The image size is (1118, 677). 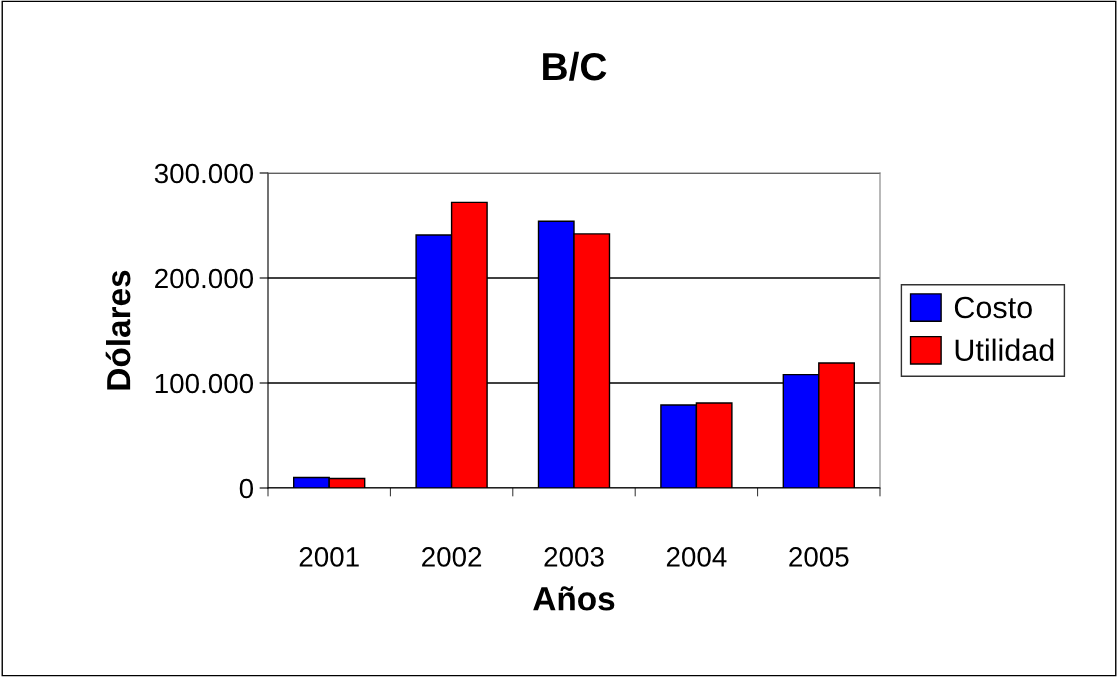 What do you see at coordinates (204, 383) in the screenshot?
I see `y-tick-label: 100.000` at bounding box center [204, 383].